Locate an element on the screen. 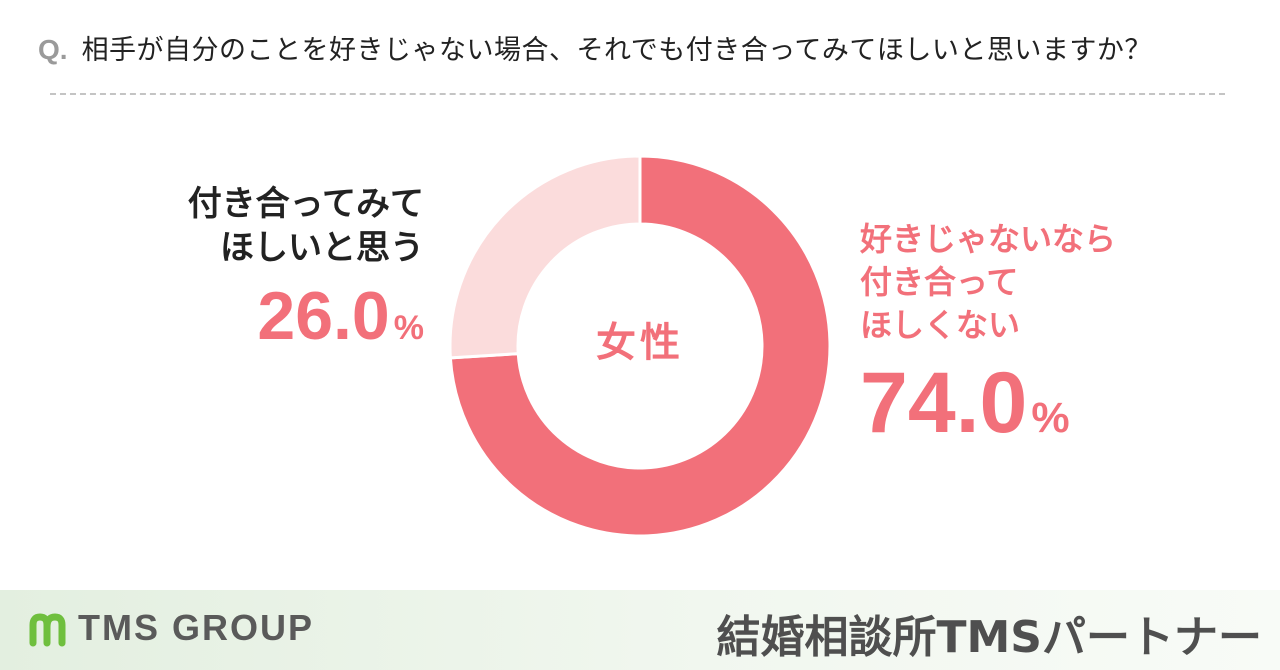 The height and width of the screenshot is (670, 1280). tms-group-logo: TMS GROUP is located at coordinates (171, 628).